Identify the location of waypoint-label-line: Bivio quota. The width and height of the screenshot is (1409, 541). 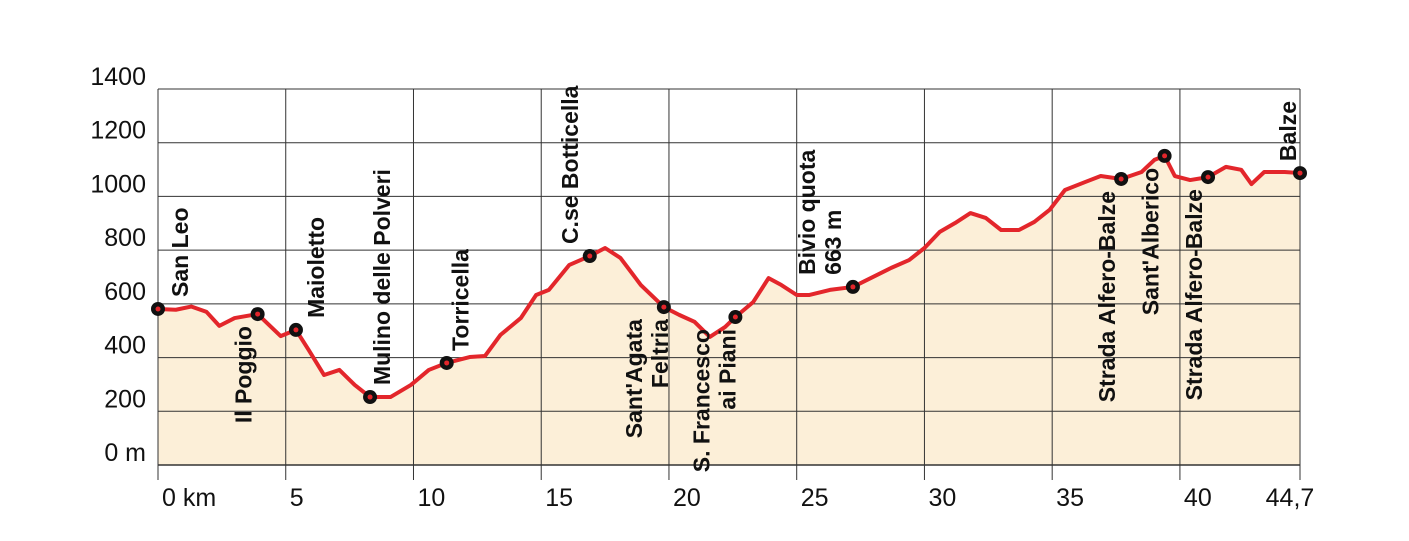
(807, 212).